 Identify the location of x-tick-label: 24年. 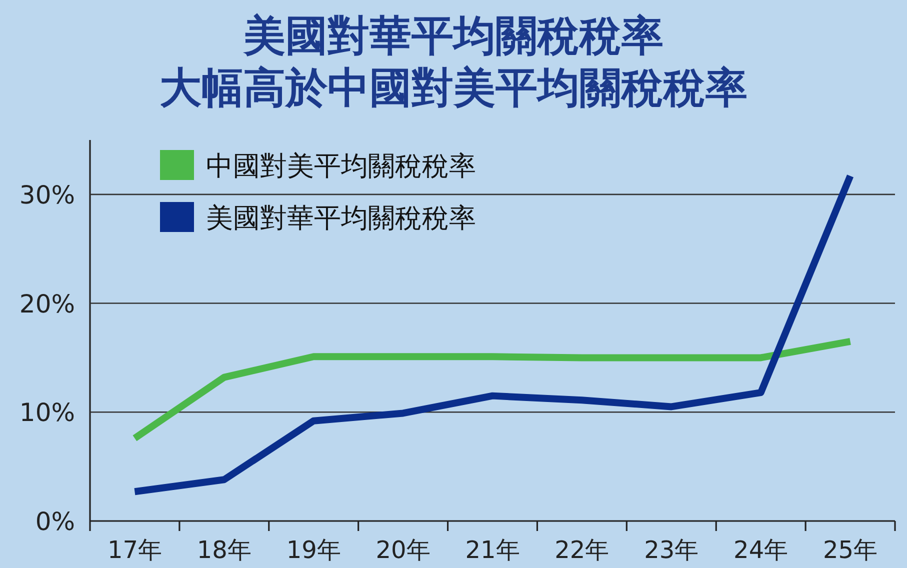
(761, 550).